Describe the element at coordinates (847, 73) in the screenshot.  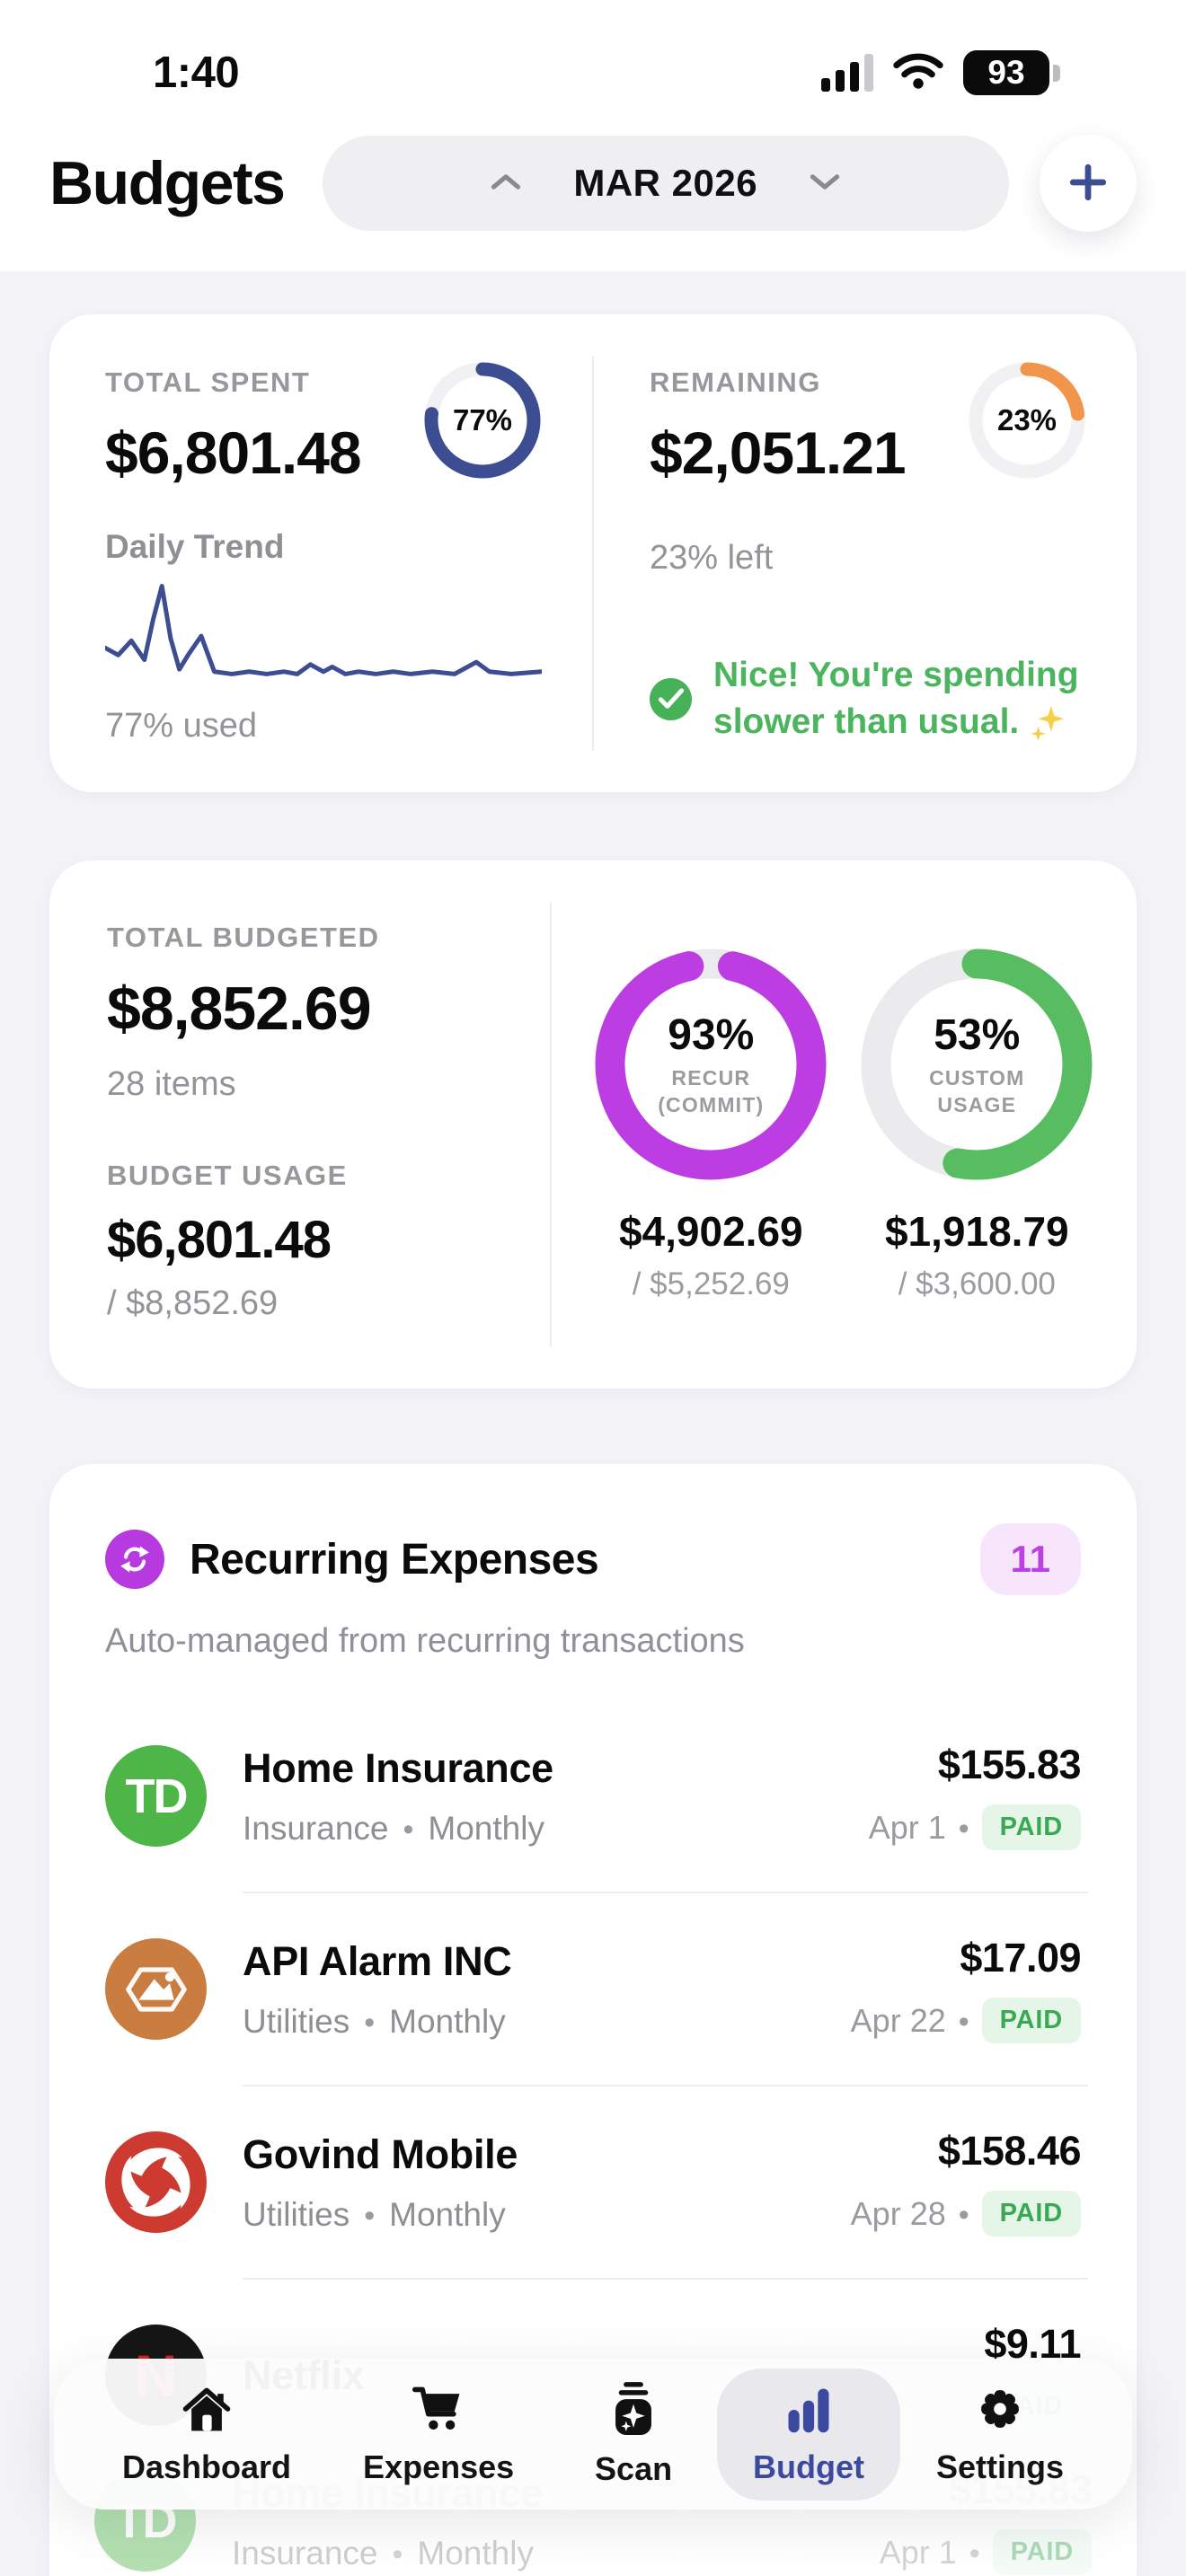
I see `cellular-signal-icon` at that location.